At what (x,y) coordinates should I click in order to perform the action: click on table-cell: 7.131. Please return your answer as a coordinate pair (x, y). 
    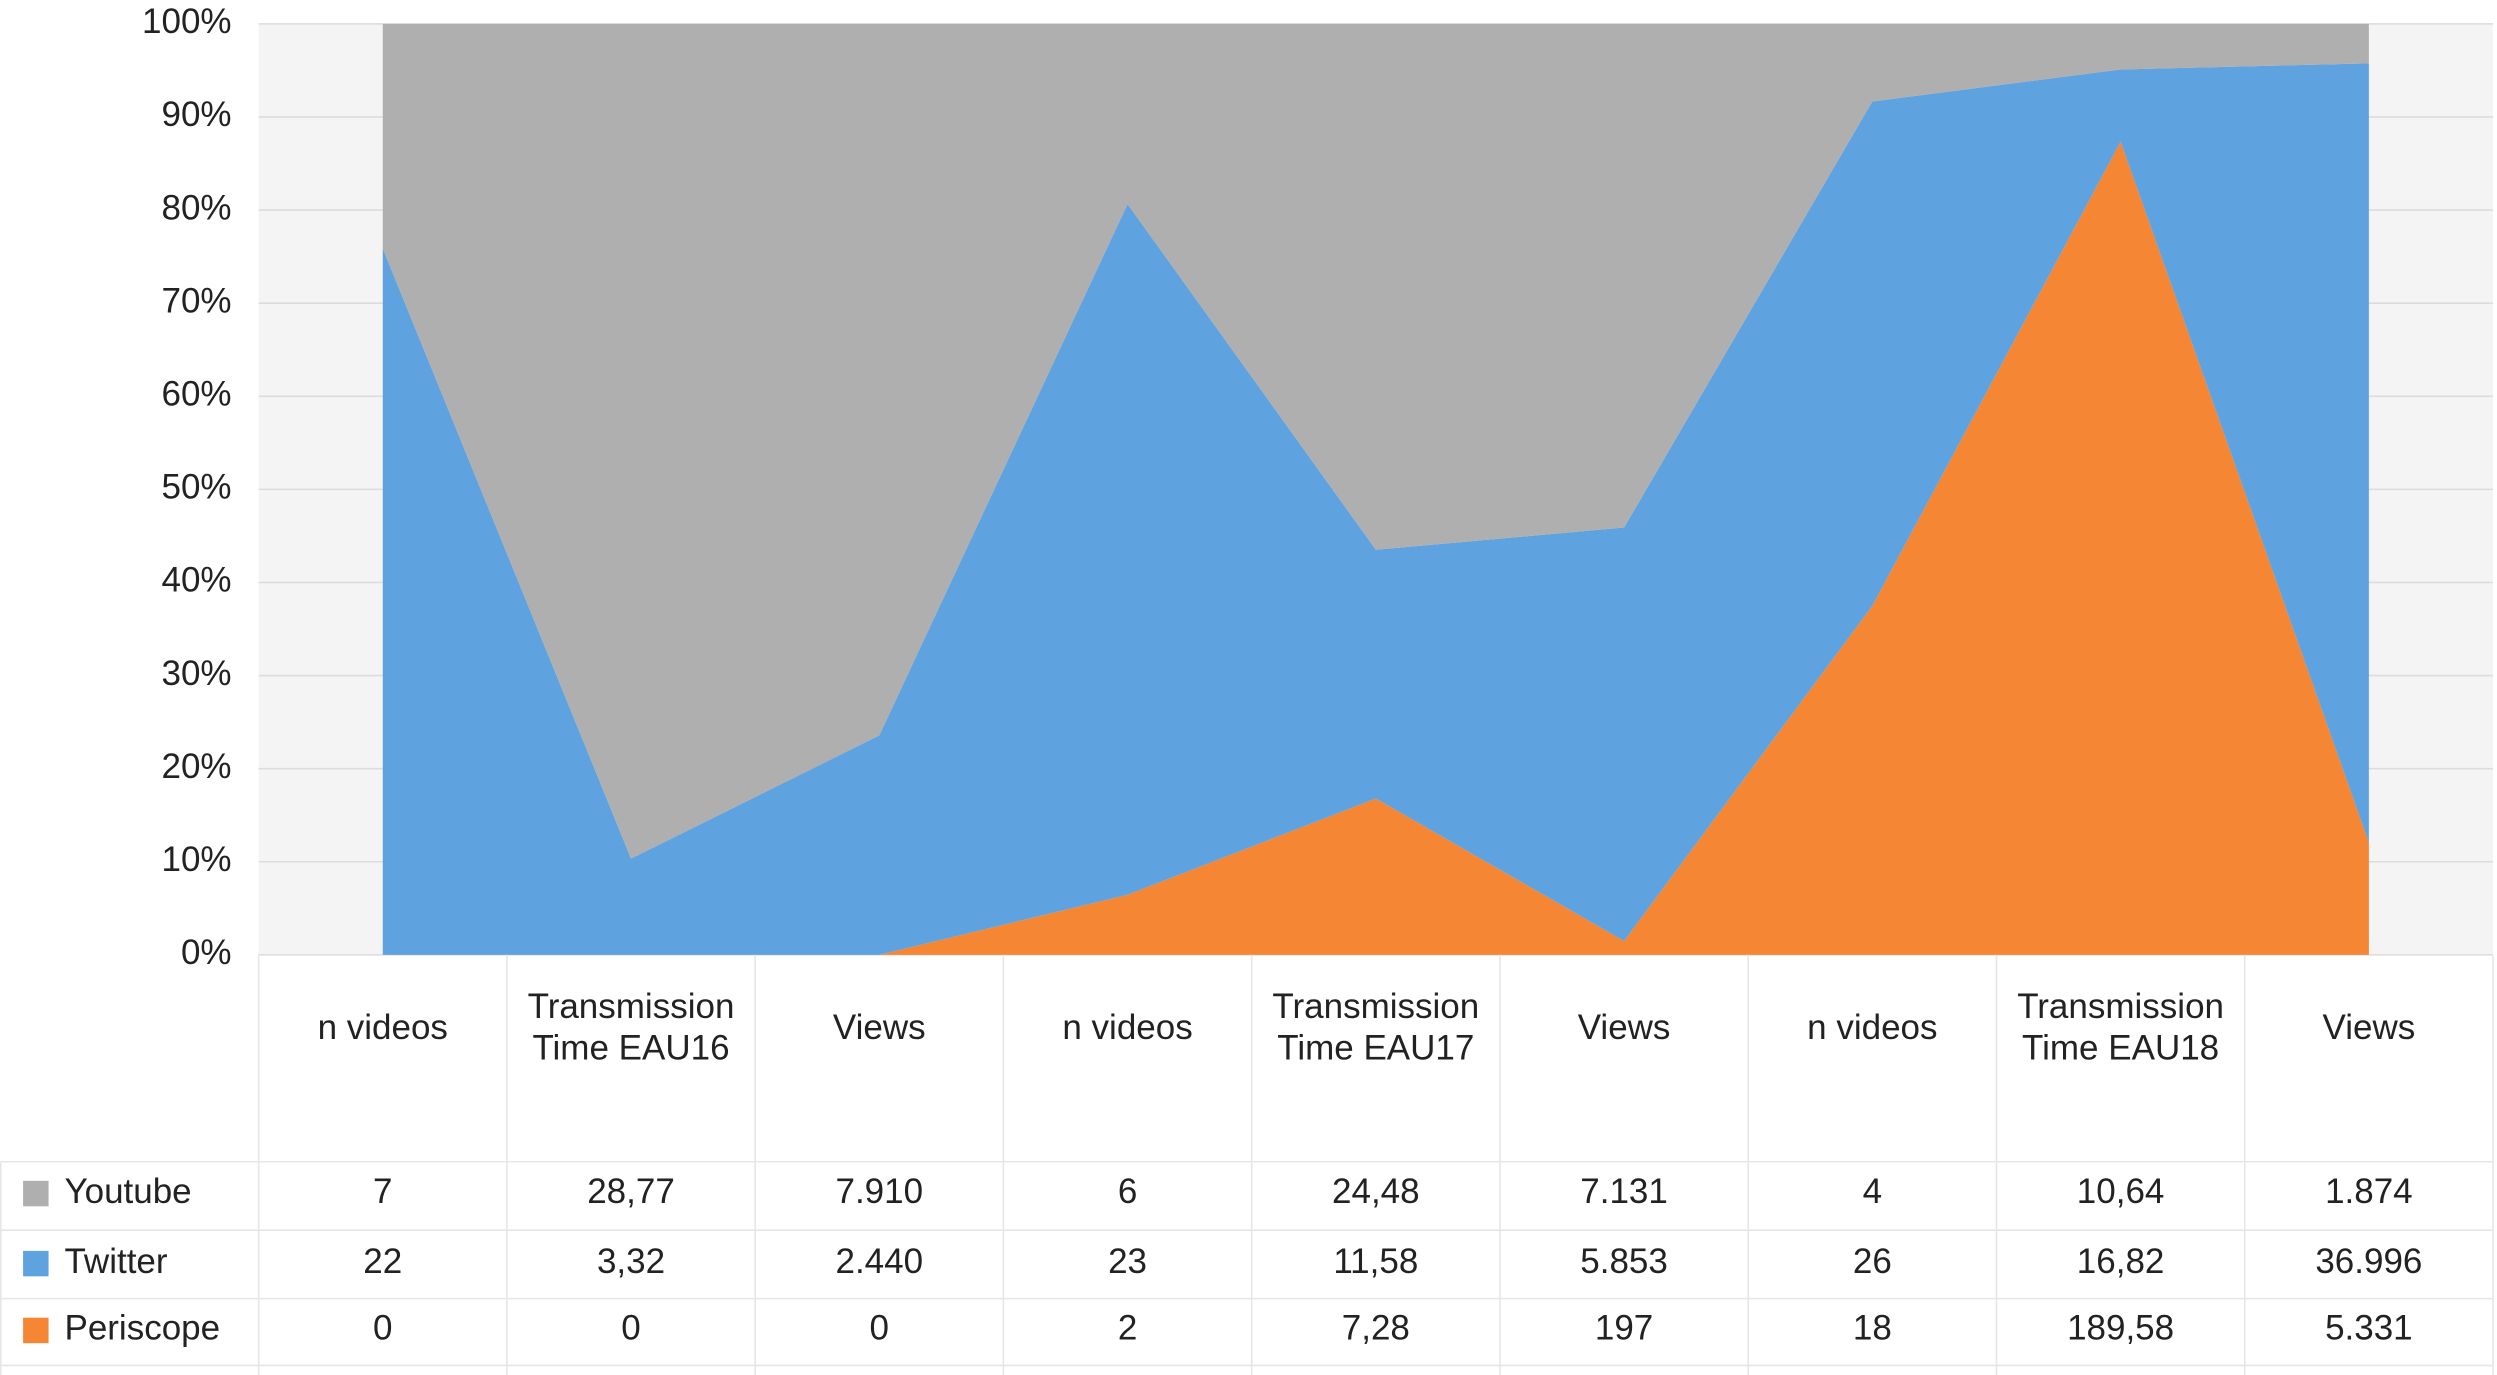
    Looking at the image, I should click on (1624, 1191).